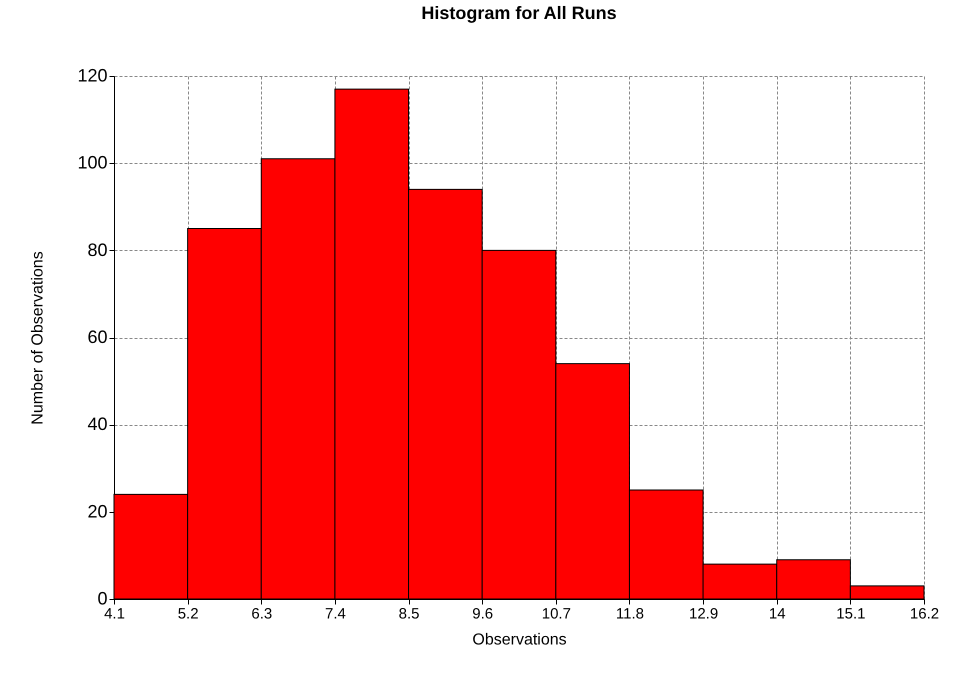 This screenshot has width=955, height=678. I want to click on y-tick-label: 20, so click(97, 511).